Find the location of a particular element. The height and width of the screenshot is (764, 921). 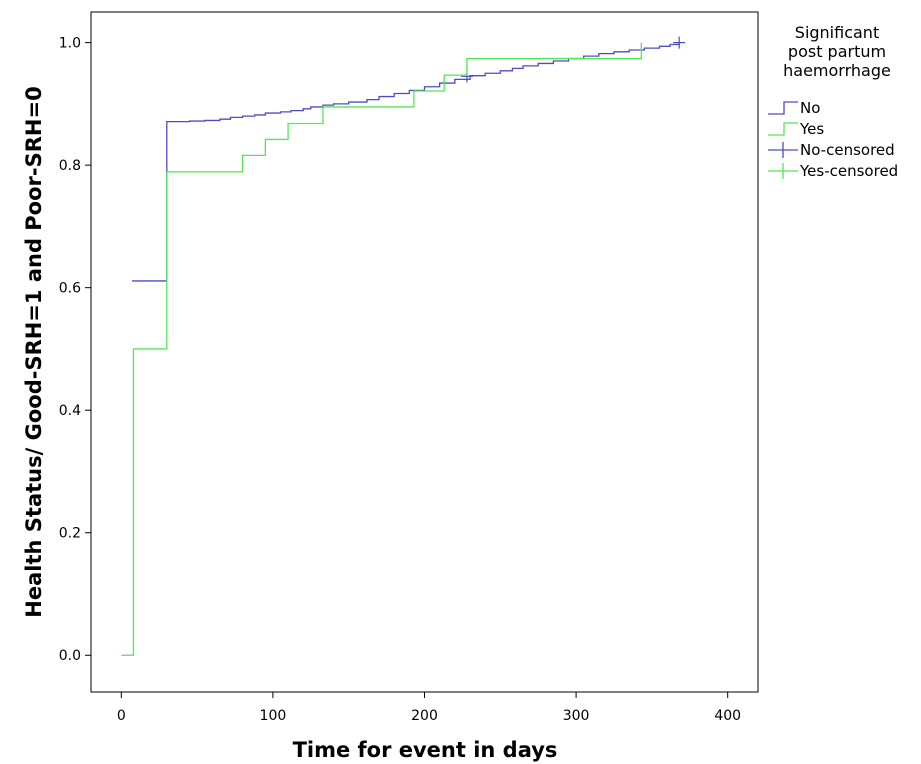

y-tick-label: 1.0 is located at coordinates (70, 44).